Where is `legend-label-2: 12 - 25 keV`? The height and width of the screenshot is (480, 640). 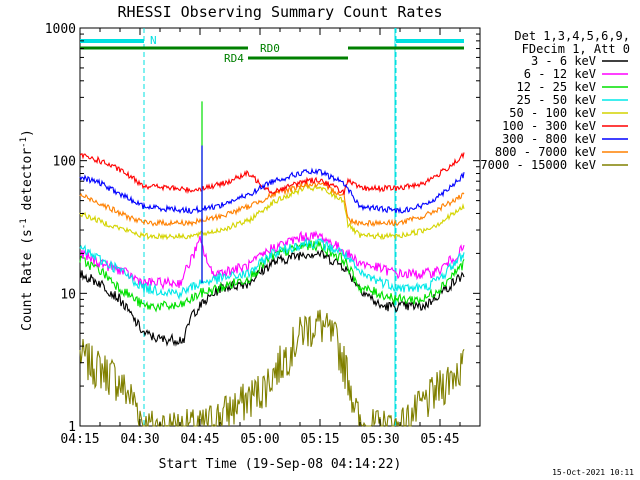
legend-label-2: 12 - 25 keV is located at coordinates (556, 87).